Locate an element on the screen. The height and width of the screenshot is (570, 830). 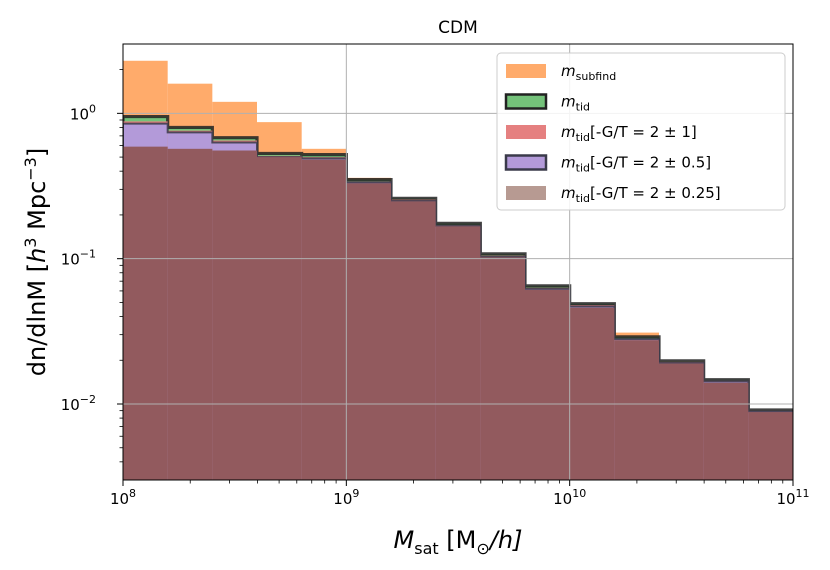
bar-s4-bin9 is located at coordinates (547, 384).